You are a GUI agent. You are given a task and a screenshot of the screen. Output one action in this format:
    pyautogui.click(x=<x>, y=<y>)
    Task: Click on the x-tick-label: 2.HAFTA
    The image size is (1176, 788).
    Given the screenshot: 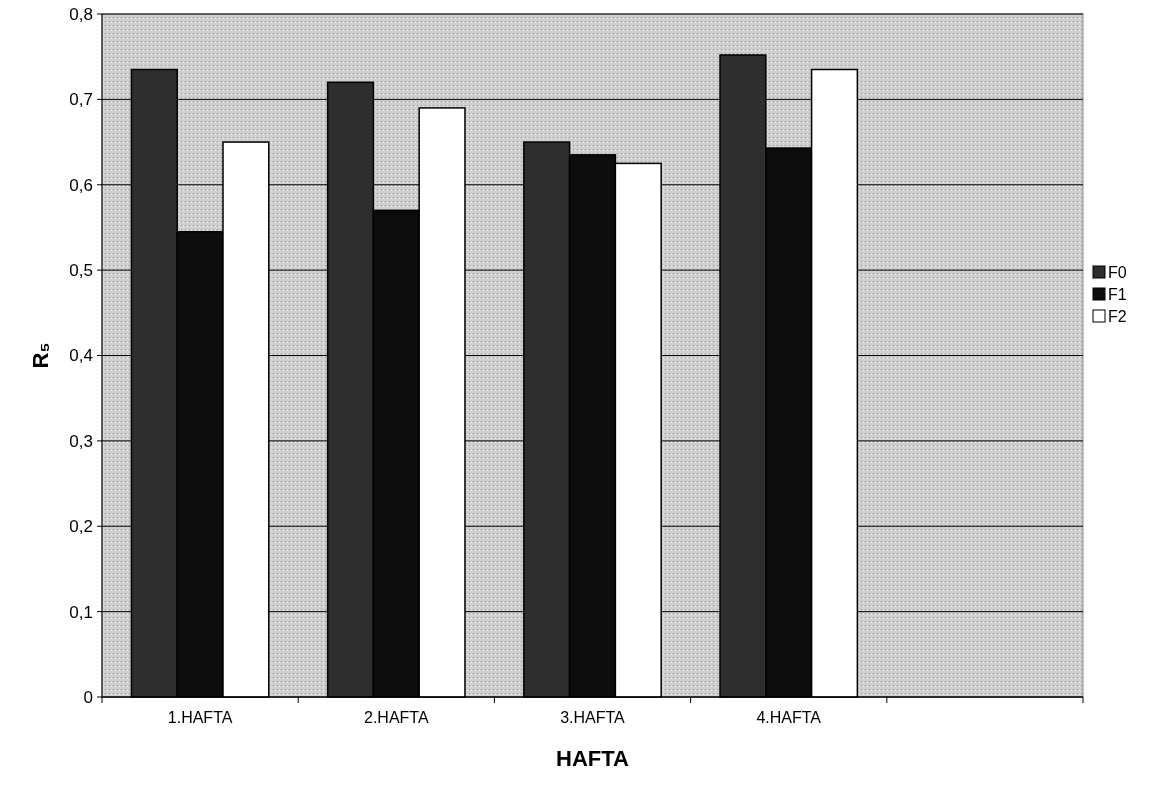 What is the action you would take?
    pyautogui.click(x=396, y=717)
    